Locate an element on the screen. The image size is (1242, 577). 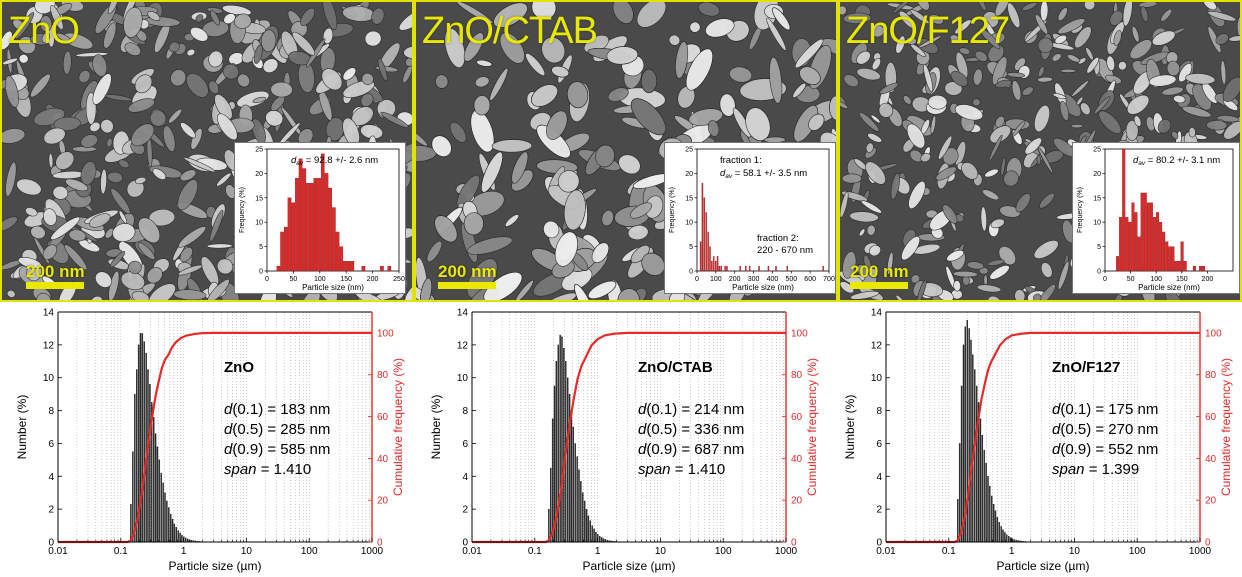
x-tick-label: 10 is located at coordinates (247, 551).